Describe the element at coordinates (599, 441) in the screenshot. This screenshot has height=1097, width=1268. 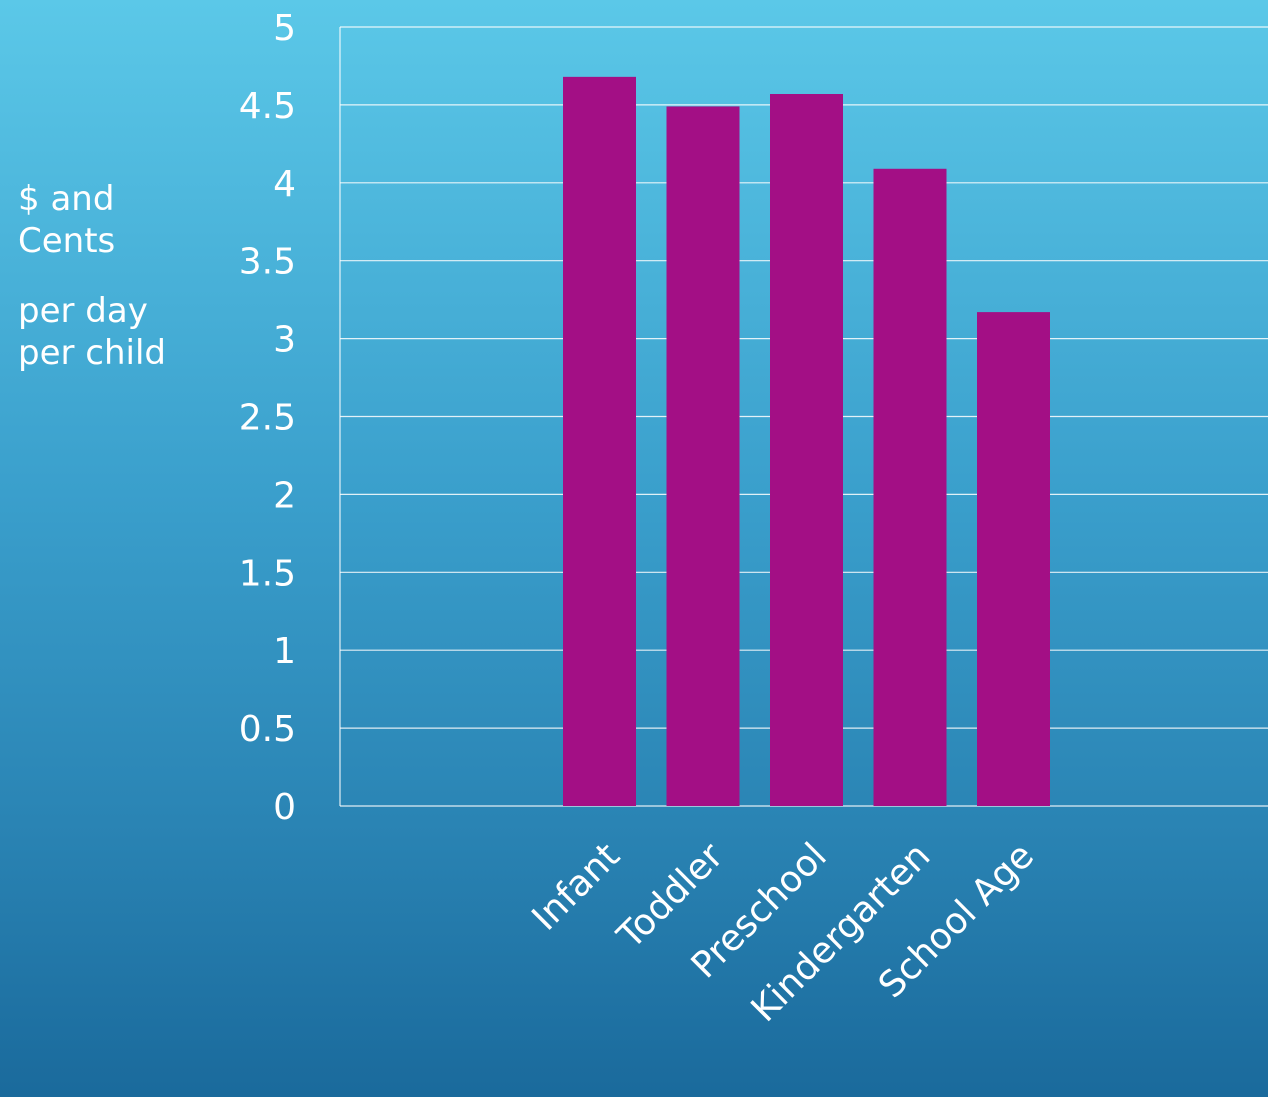
I see `bar-infant` at that location.